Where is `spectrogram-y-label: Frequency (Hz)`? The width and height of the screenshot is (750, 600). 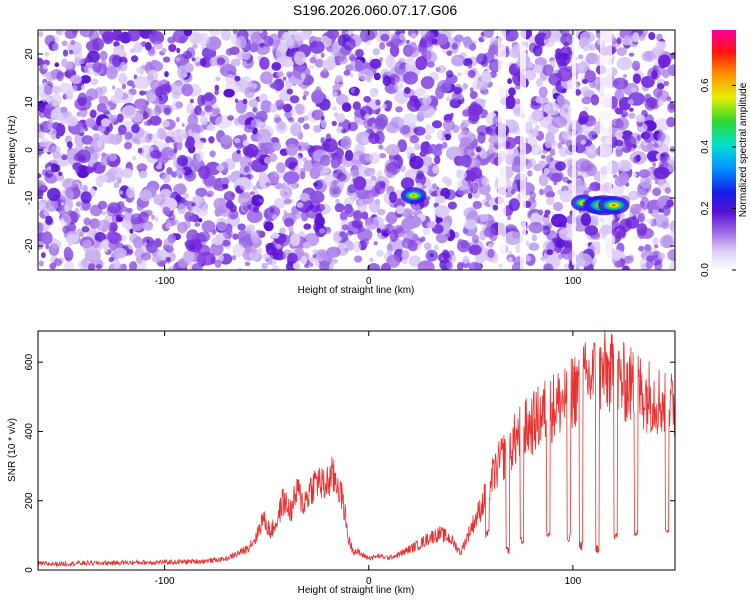
spectrogram-y-label: Frequency (Hz) is located at coordinates (12, 150).